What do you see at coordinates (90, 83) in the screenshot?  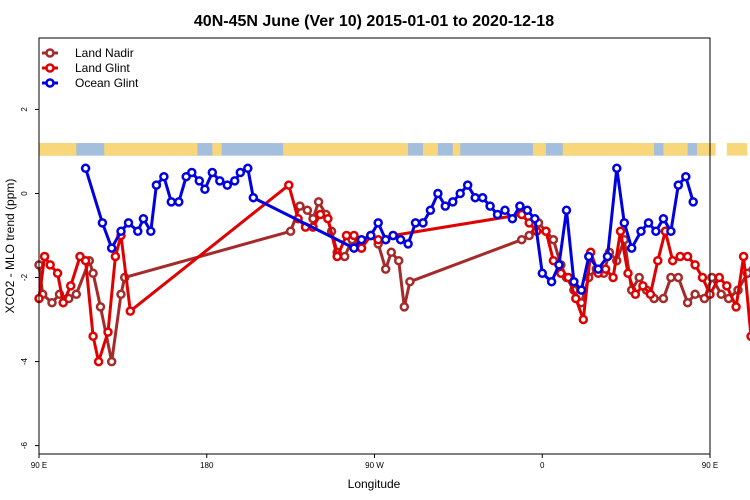 I see `legend-item: Ocean Glint` at bounding box center [90, 83].